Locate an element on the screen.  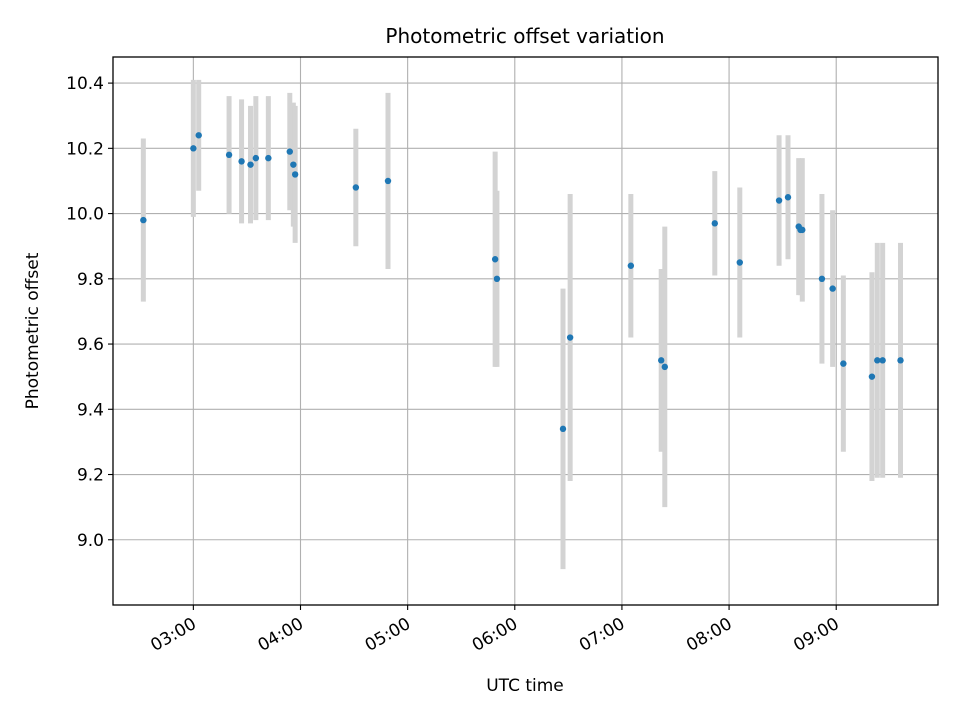
y-tick-label: 10.2 is located at coordinates (85, 149).